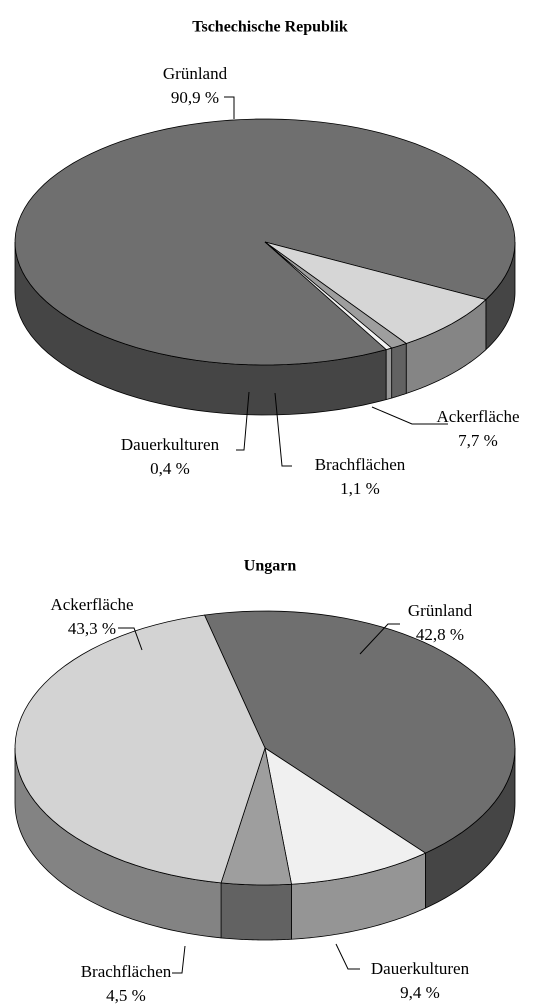 The width and height of the screenshot is (541, 1007). Describe the element at coordinates (270, 27) in the screenshot. I see `chart-title: Tschechische Republik` at that location.